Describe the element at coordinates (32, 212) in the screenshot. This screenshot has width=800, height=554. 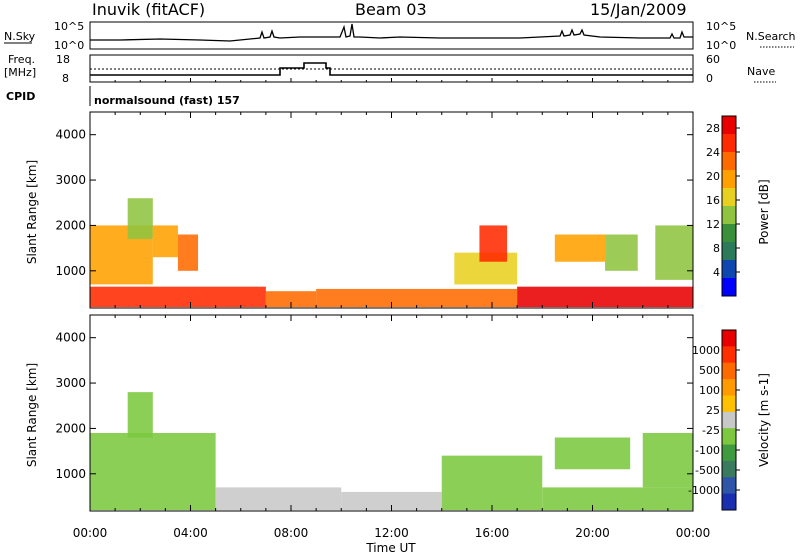
I see `power-ylabel: Slant Range [km]` at that location.